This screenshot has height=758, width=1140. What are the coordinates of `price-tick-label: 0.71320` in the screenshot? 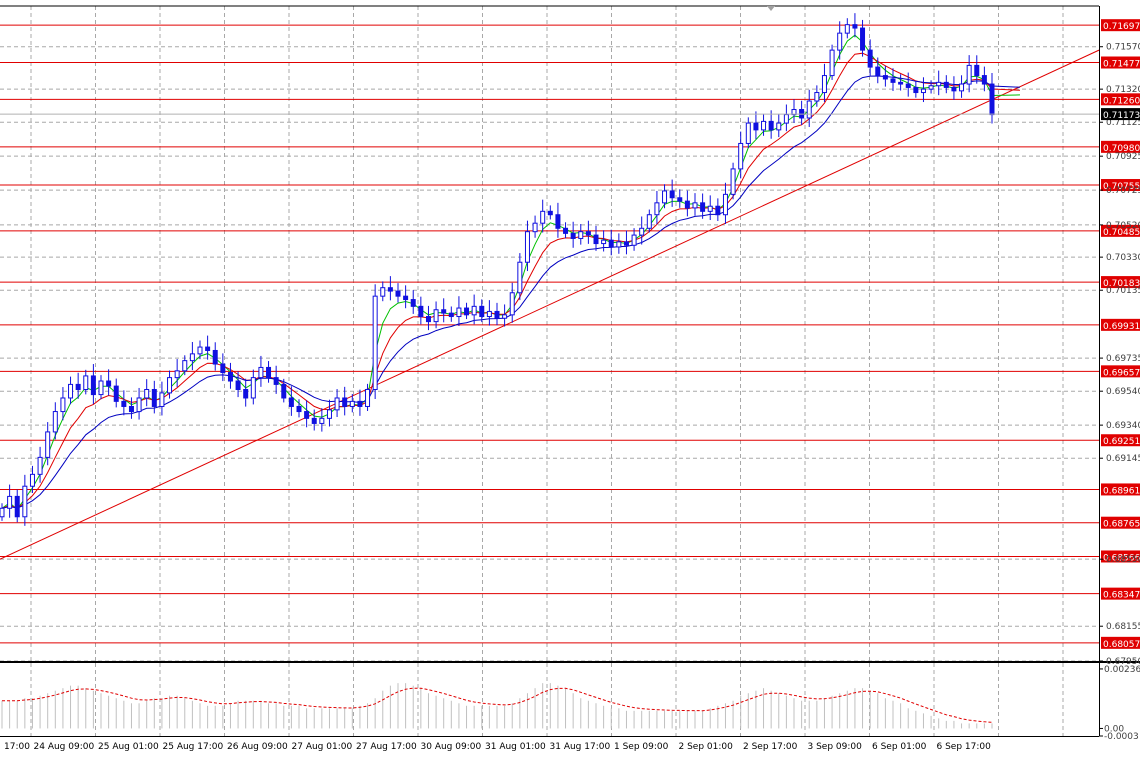 It's located at (1123, 90).